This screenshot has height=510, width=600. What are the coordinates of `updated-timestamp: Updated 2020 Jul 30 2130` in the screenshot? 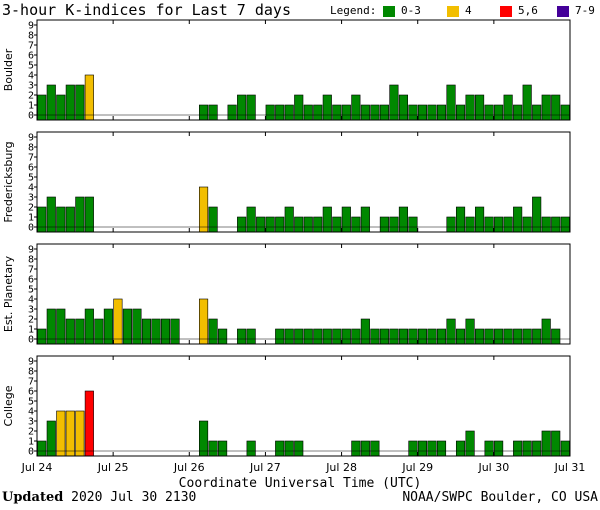 It's located at (99, 497).